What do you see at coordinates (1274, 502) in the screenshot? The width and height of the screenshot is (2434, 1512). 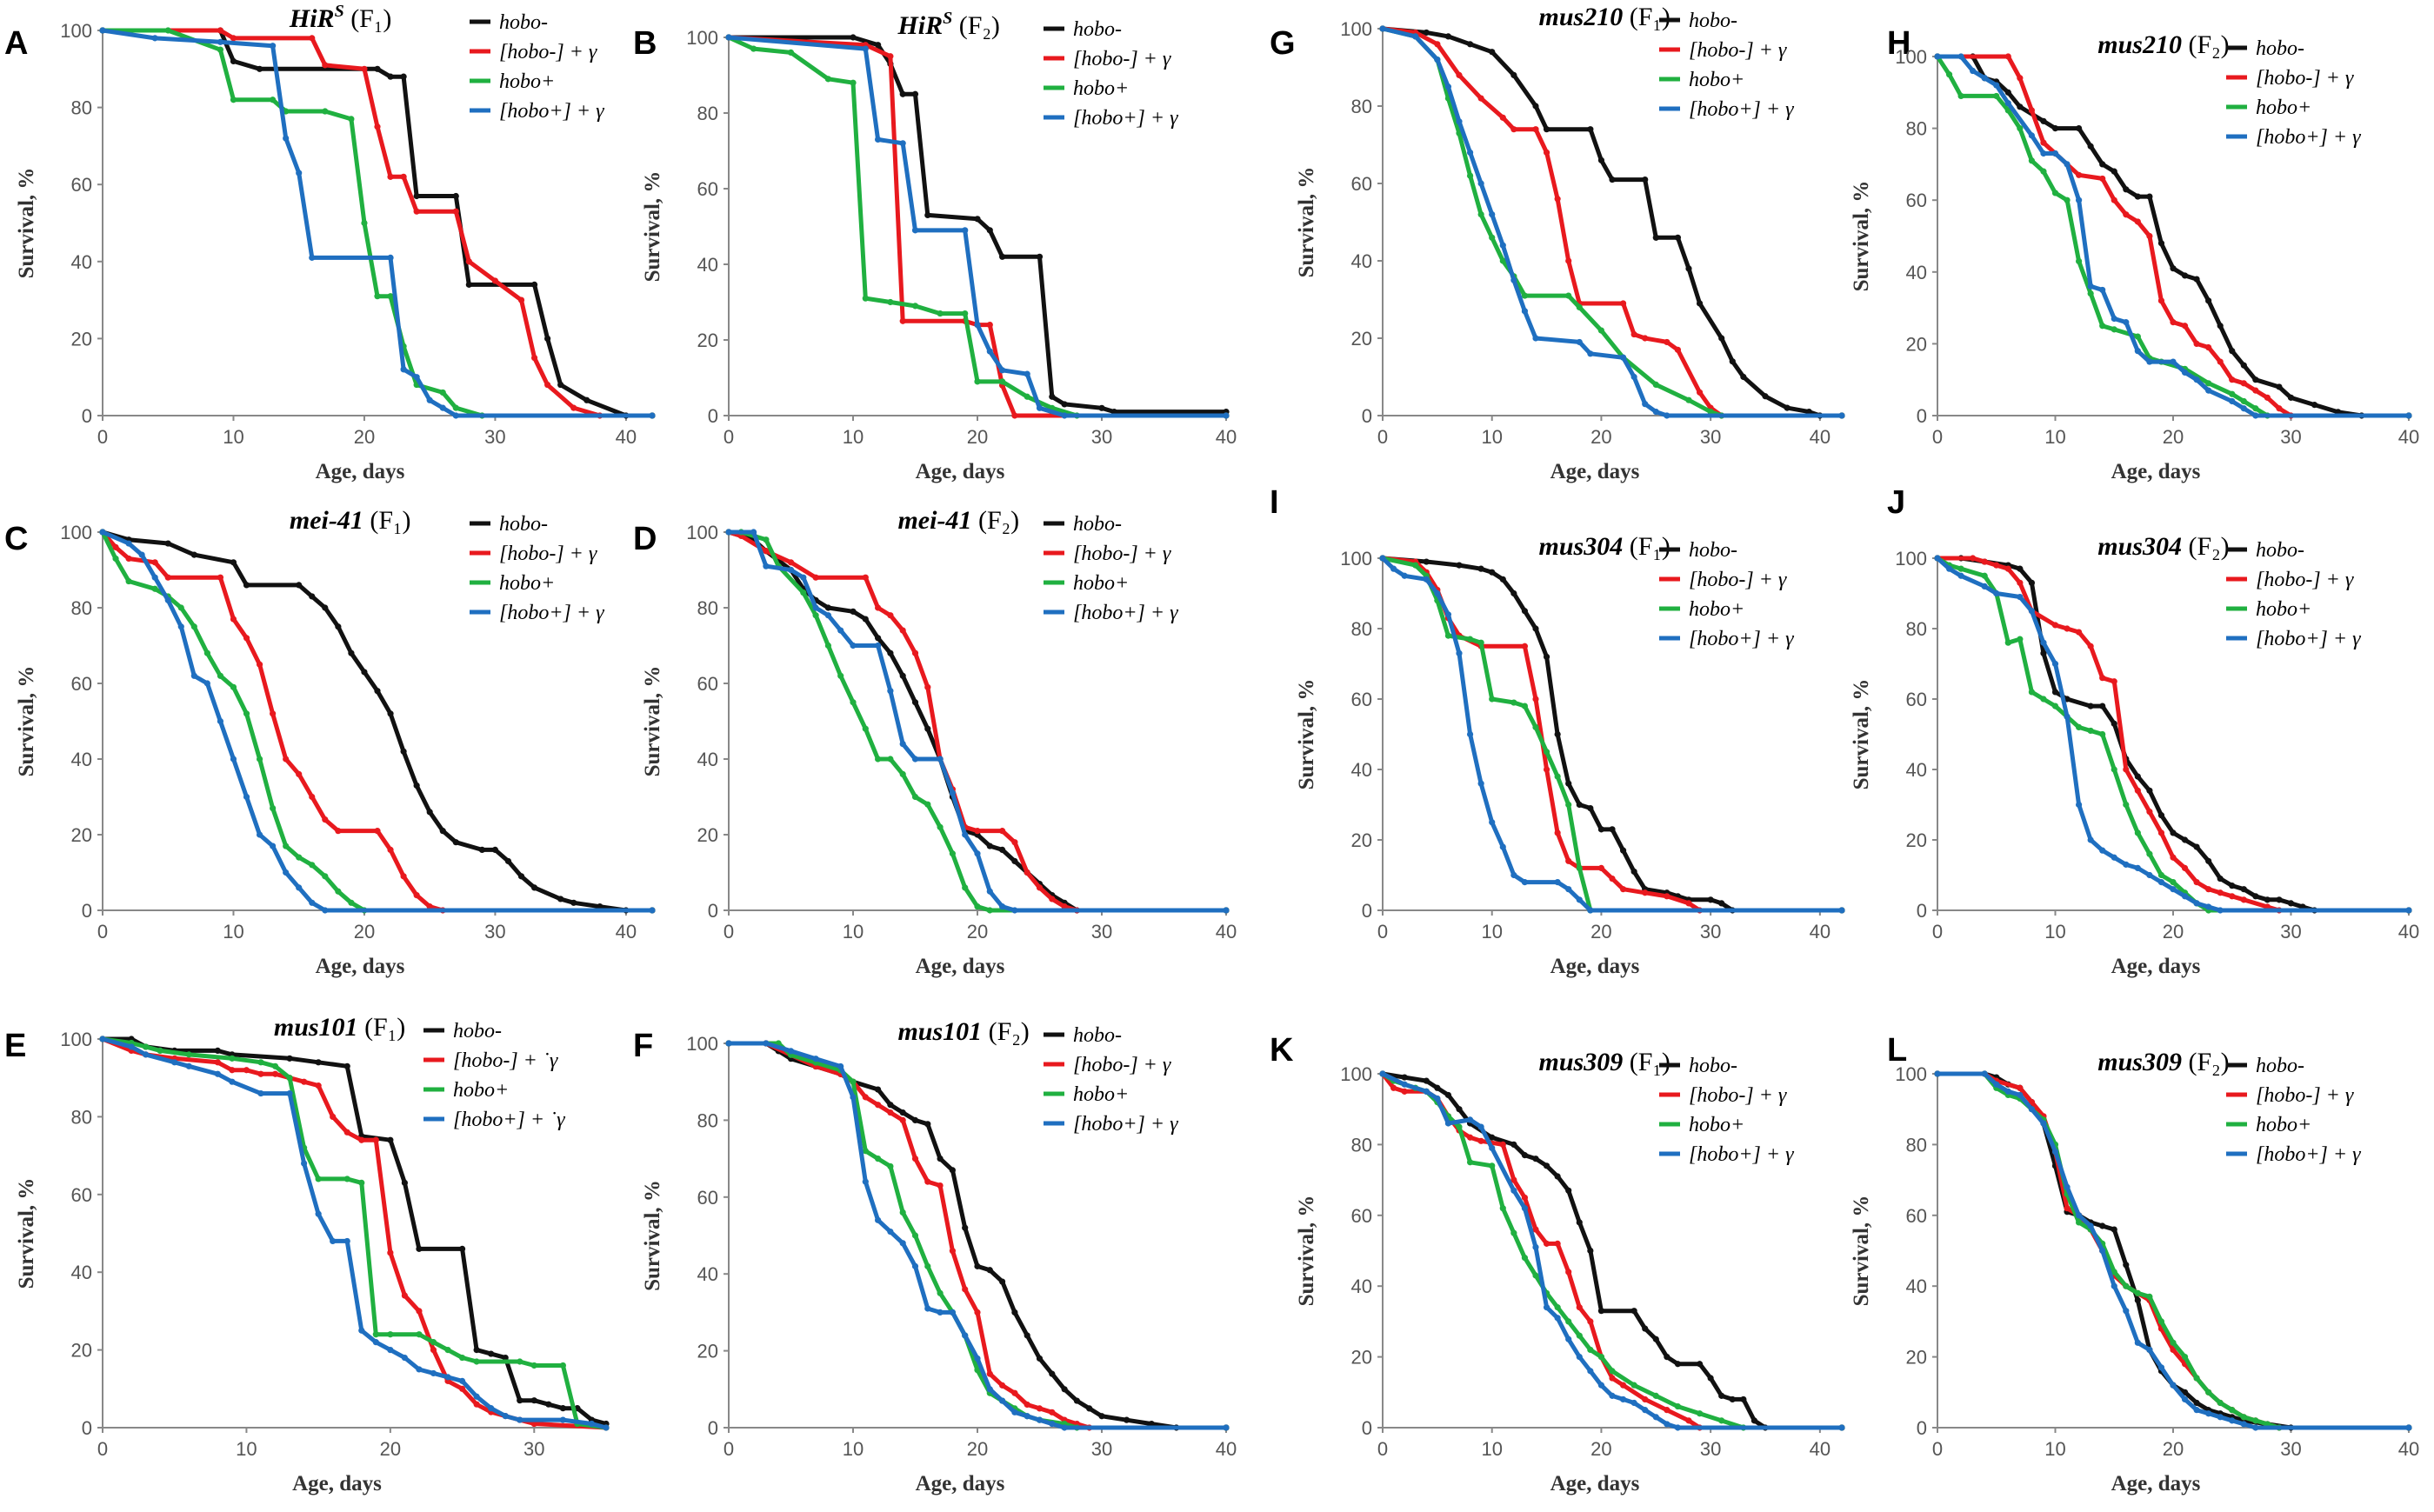 I see `panel-letter: I` at bounding box center [1274, 502].